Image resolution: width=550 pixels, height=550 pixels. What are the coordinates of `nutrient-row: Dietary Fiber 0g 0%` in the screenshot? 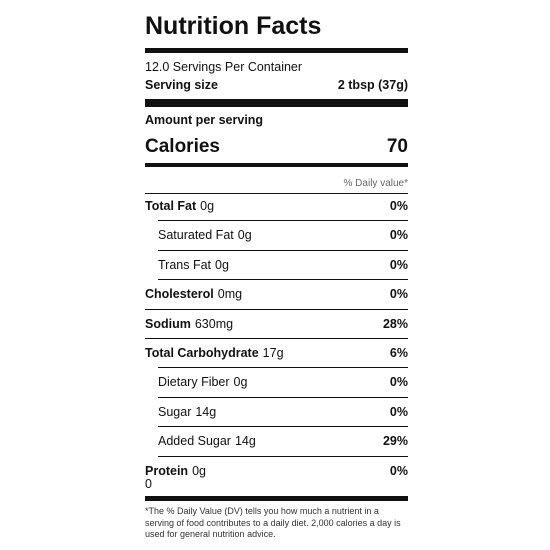 It's located at (276, 382).